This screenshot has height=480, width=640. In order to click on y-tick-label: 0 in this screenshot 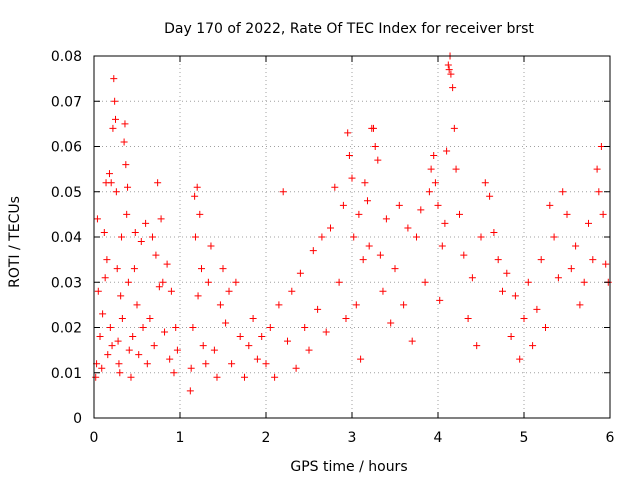, I will do `click(77, 419)`.